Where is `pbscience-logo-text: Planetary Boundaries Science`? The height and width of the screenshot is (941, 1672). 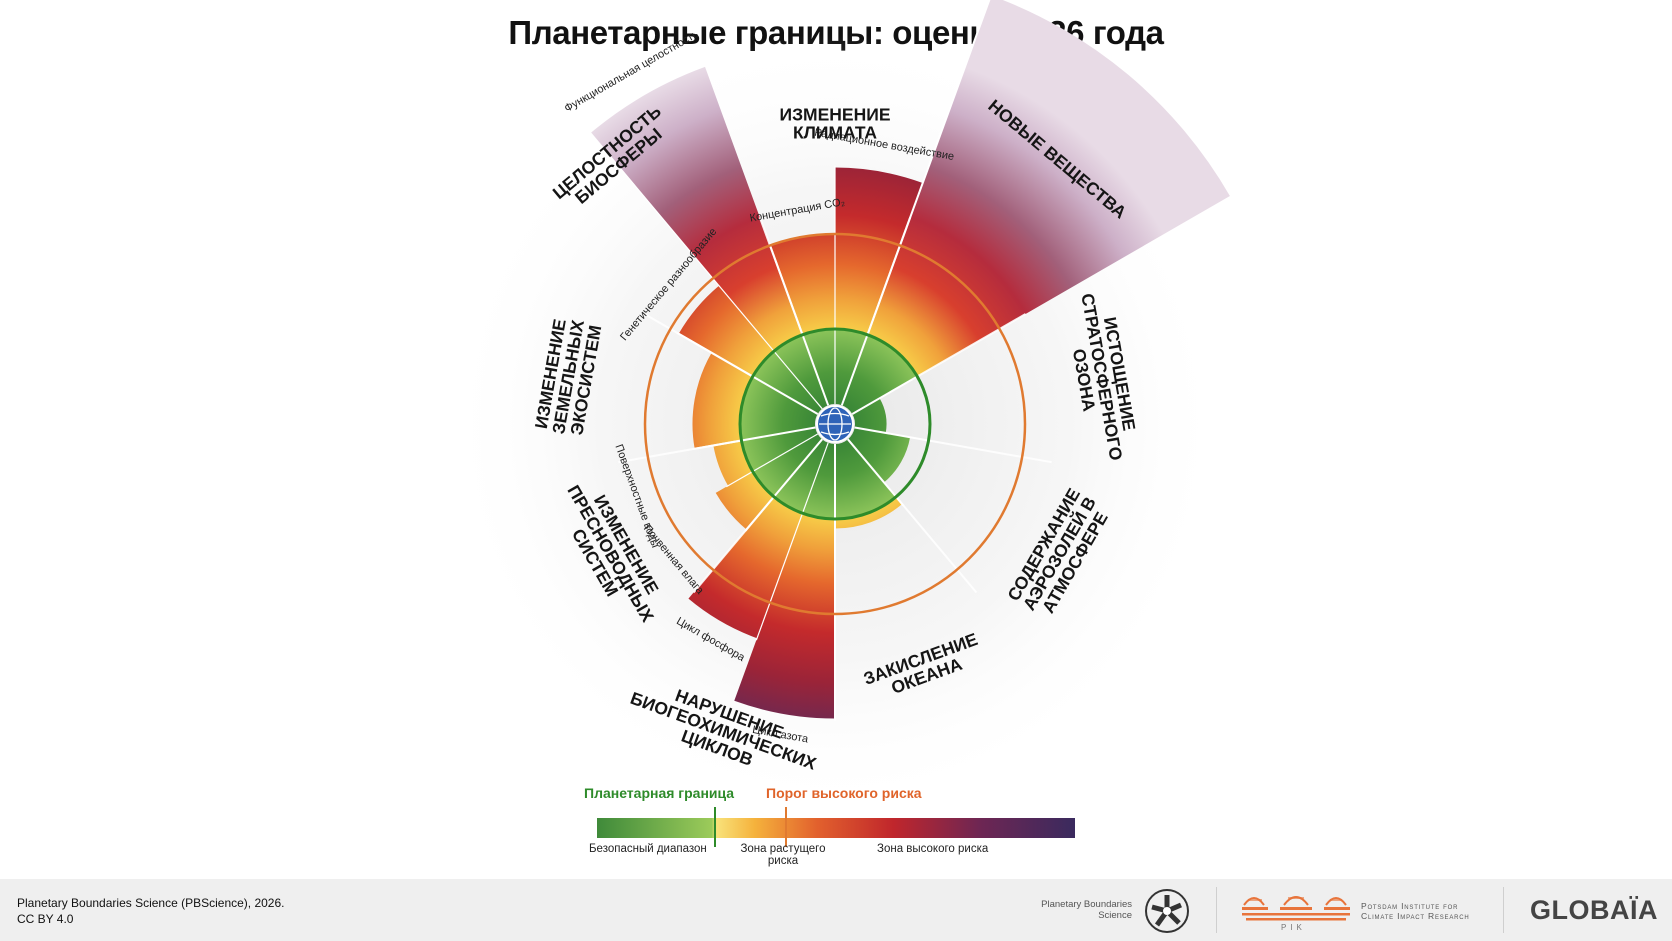 pbscience-logo-text: Planetary Boundaries Science is located at coordinates (1086, 910).